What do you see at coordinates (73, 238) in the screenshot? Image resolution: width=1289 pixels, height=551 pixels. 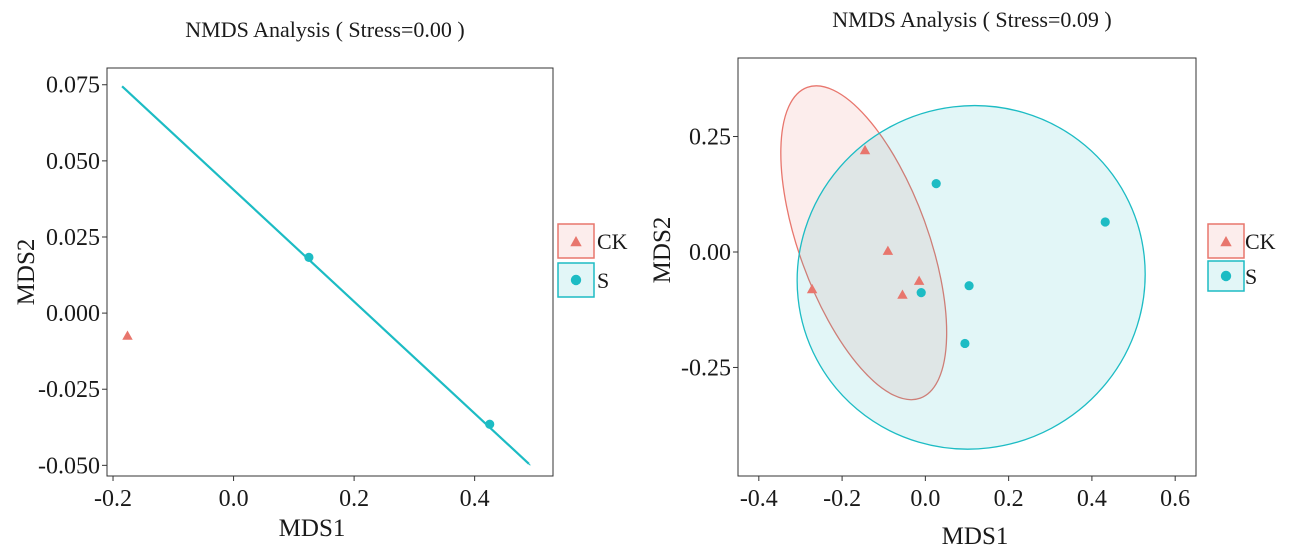 I see `chart-left-y-tick-label: 0.025` at bounding box center [73, 238].